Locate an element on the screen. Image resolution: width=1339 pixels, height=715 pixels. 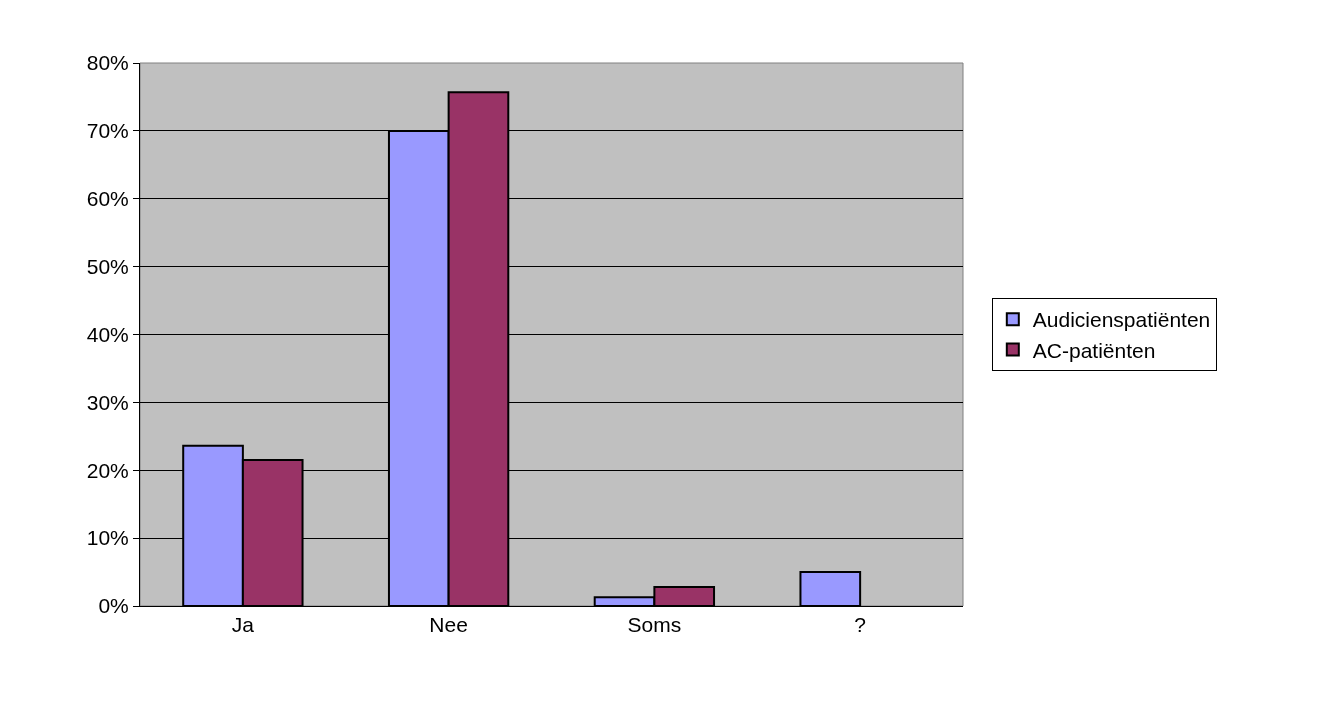
y-tick-label: 30% is located at coordinates (107, 402).